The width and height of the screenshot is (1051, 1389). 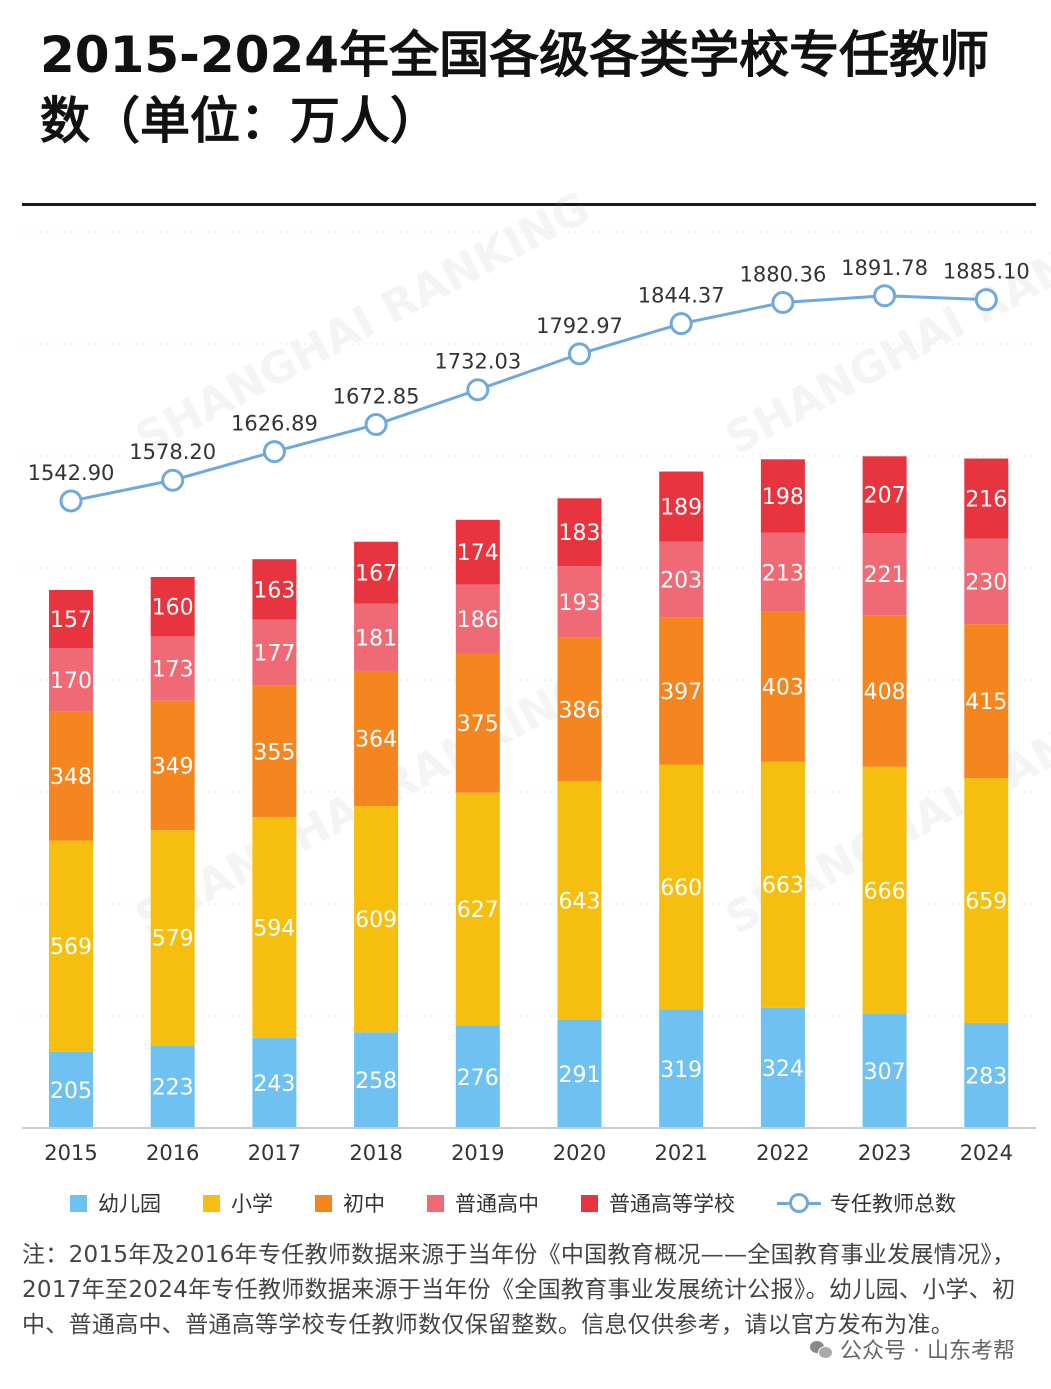 What do you see at coordinates (822, 1349) in the screenshot?
I see `wechat-icon` at bounding box center [822, 1349].